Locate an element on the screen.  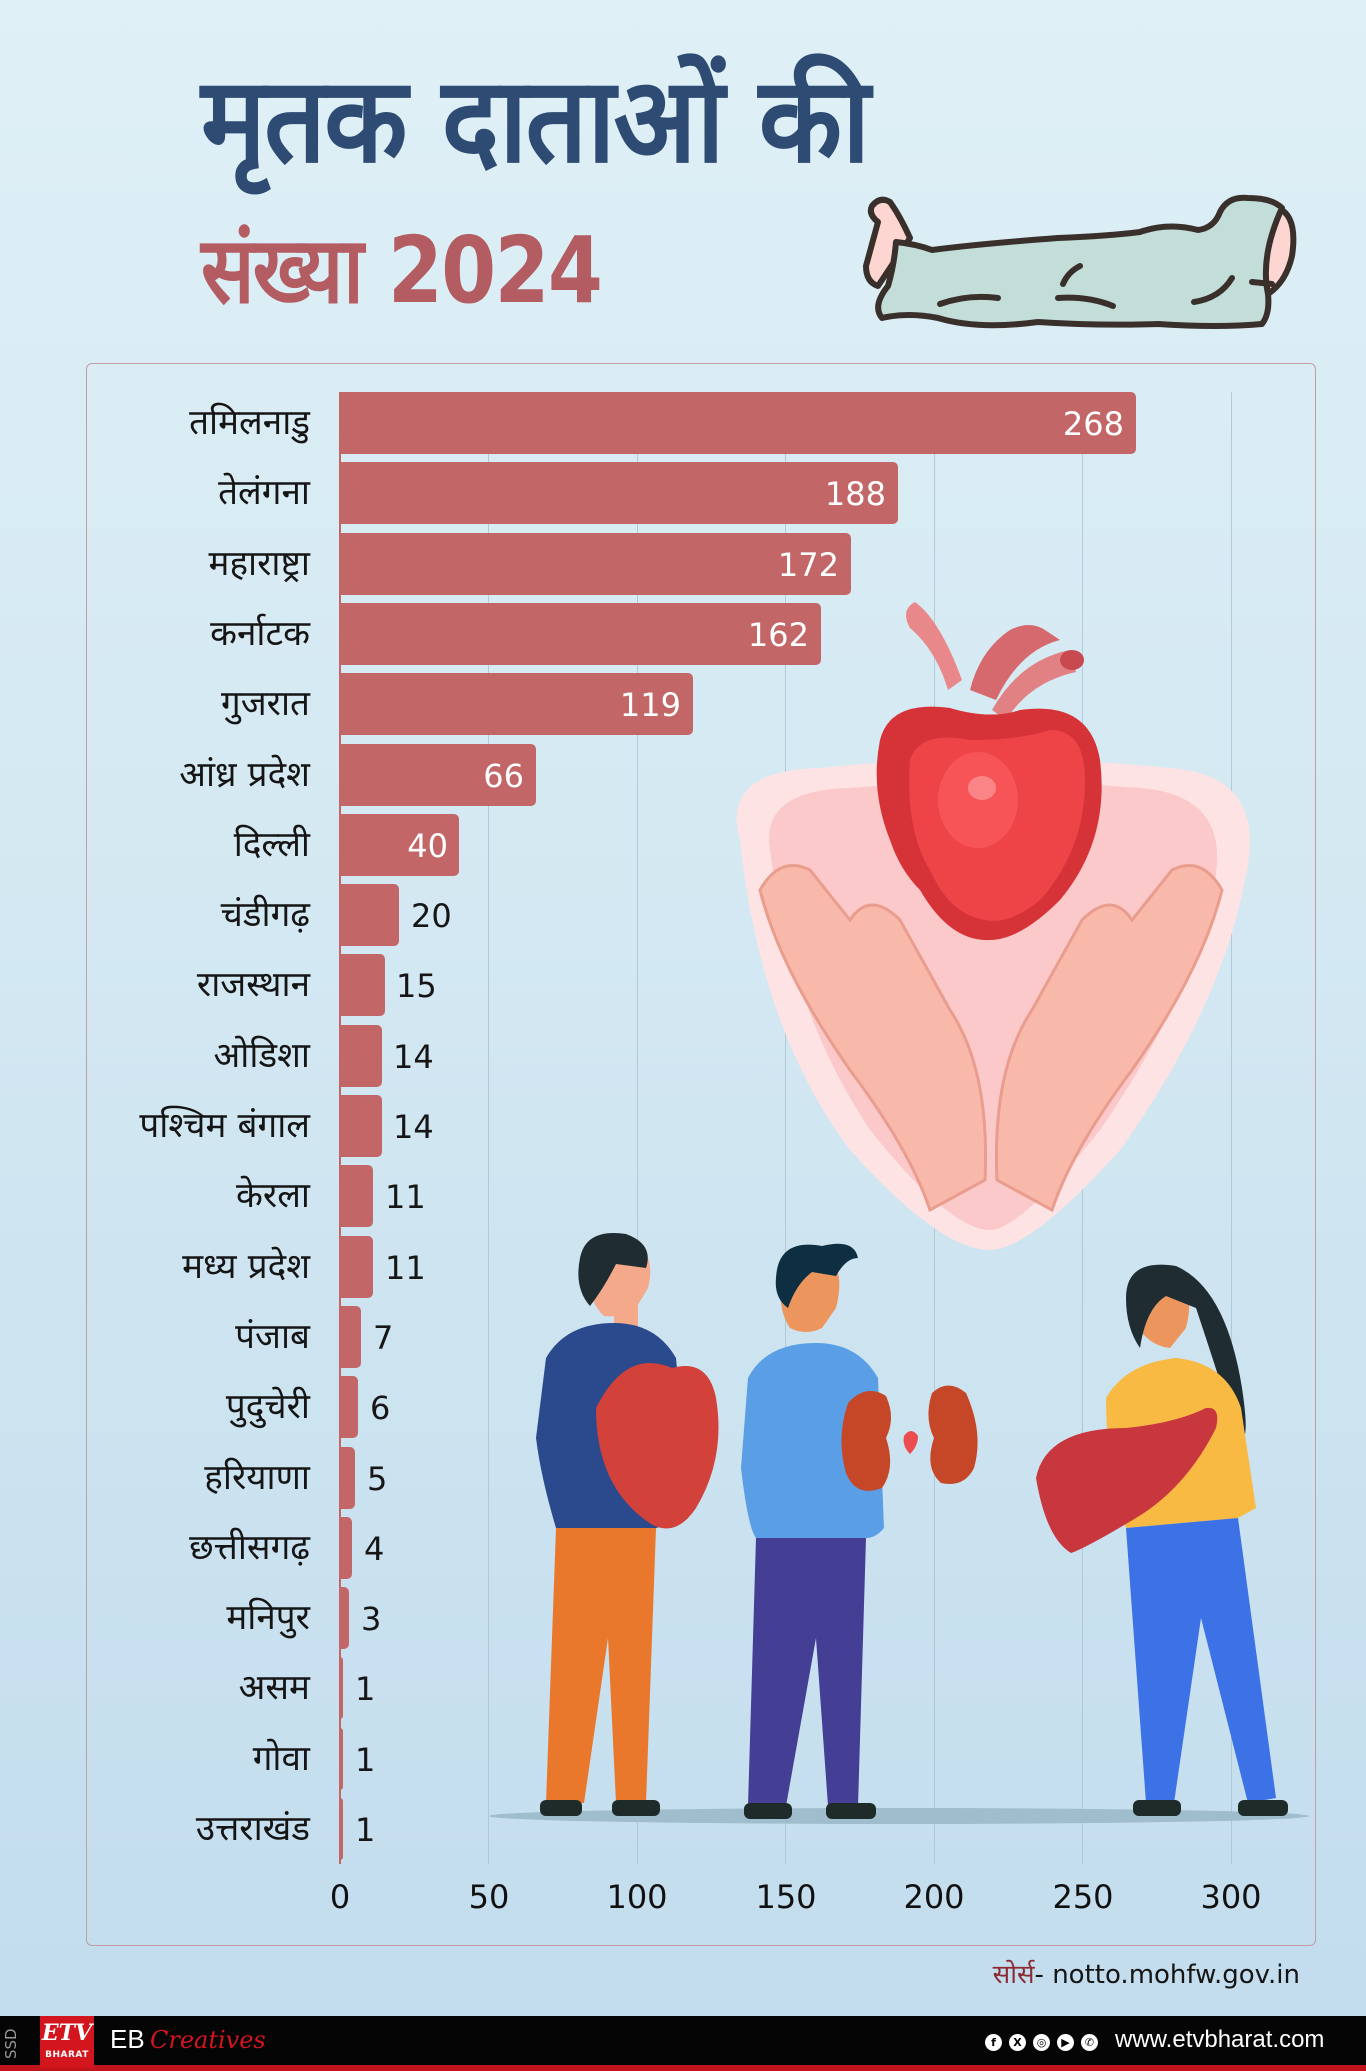
category-label: चंडीगढ़ is located at coordinates (265, 915).